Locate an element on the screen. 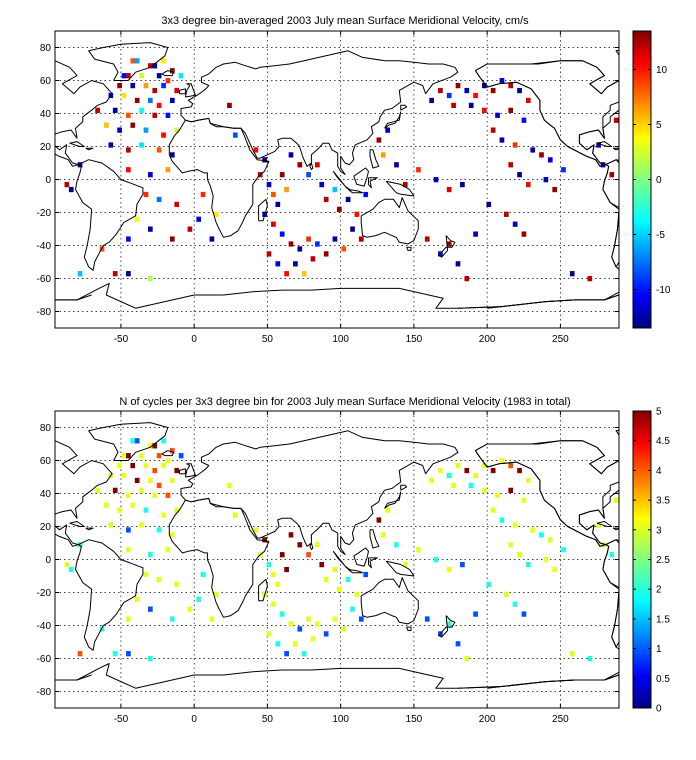 The width and height of the screenshot is (696, 760). x-tick-label: 0 is located at coordinates (194, 339).